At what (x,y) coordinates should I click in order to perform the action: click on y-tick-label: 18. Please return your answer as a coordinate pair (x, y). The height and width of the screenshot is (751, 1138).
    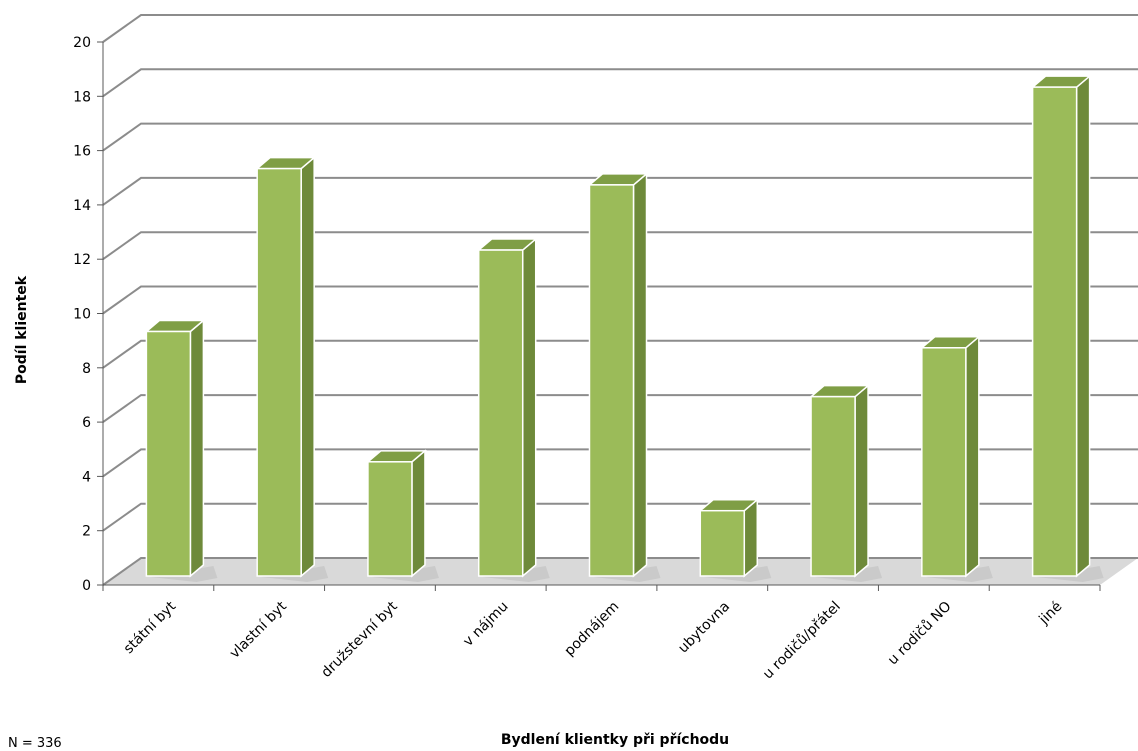
    Looking at the image, I should click on (82, 97).